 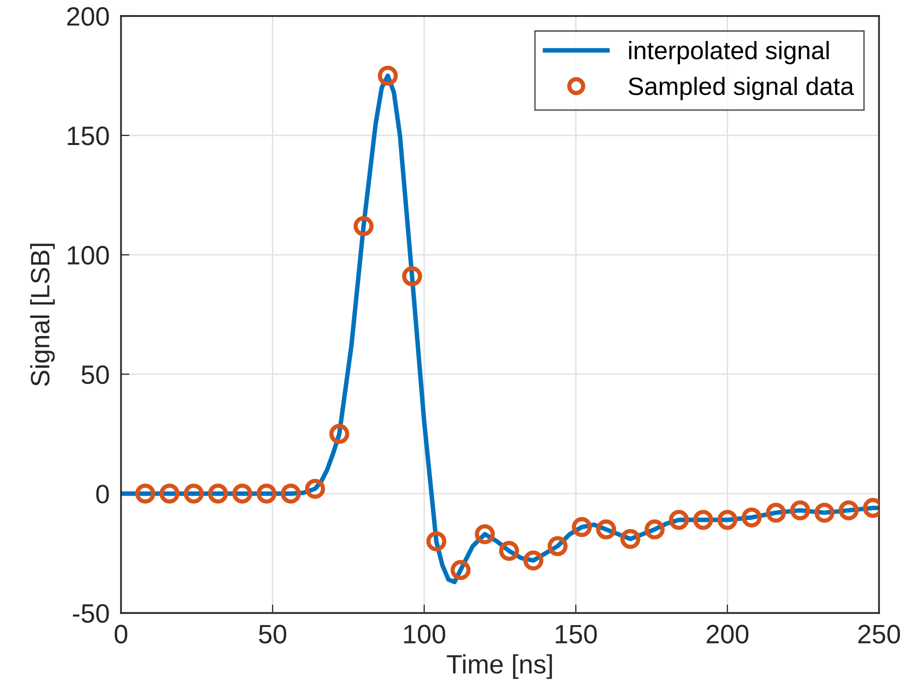 What do you see at coordinates (90, 613) in the screenshot?
I see `y-tick-label: -50` at bounding box center [90, 613].